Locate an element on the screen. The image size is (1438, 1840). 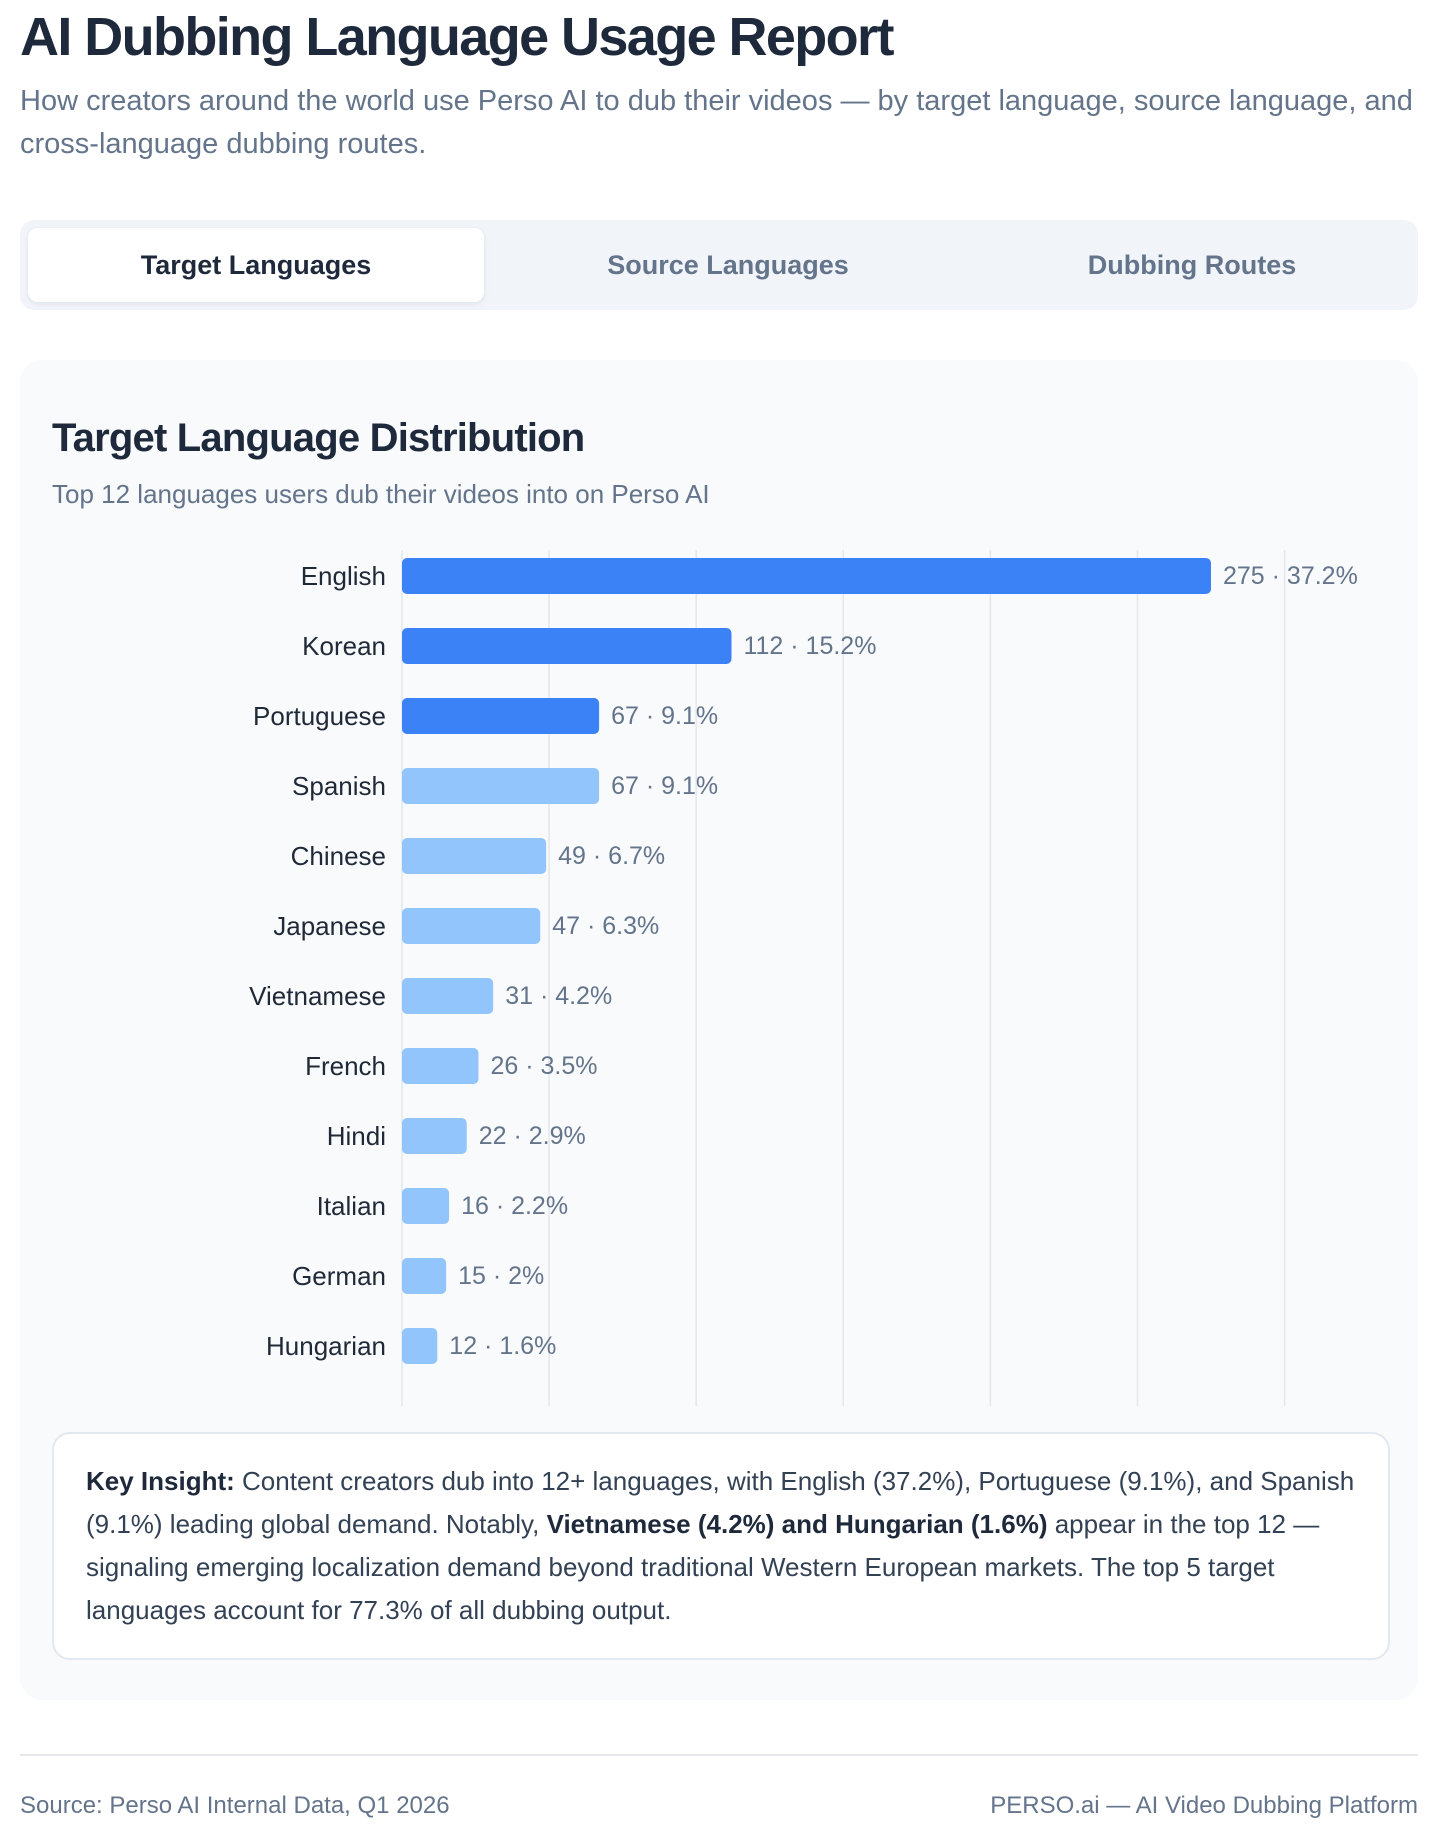
data-label: 112 · 15.2% is located at coordinates (809, 646).